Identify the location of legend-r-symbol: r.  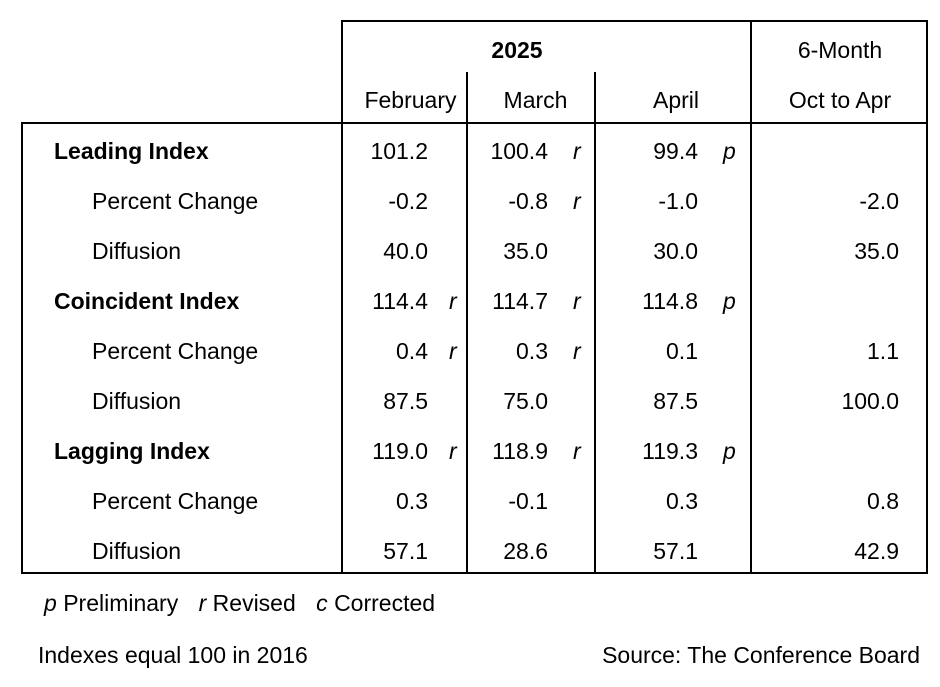
(202, 603).